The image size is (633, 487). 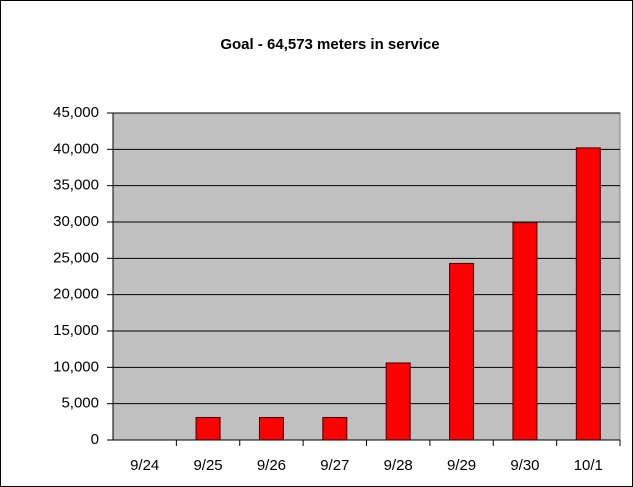 What do you see at coordinates (76, 330) in the screenshot?
I see `y-tick-label: 15,000` at bounding box center [76, 330].